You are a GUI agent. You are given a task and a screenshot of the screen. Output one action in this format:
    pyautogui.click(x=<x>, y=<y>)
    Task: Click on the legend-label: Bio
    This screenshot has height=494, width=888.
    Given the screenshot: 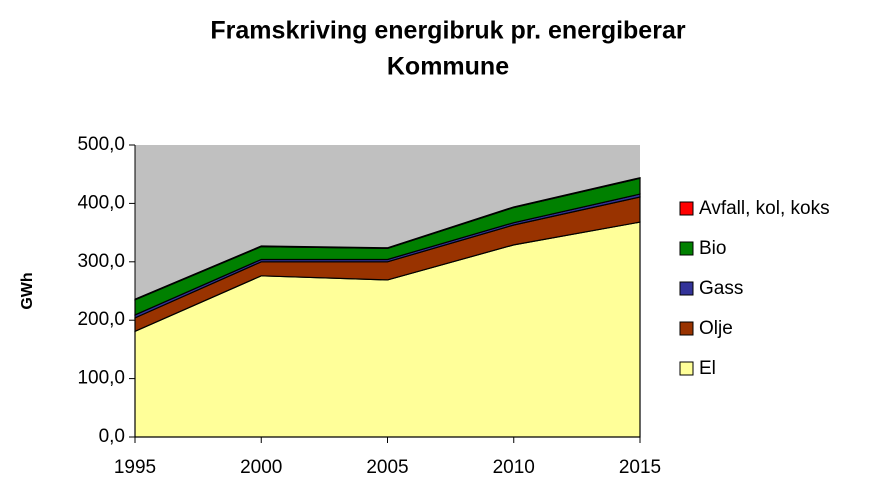 What is the action you would take?
    pyautogui.click(x=712, y=248)
    